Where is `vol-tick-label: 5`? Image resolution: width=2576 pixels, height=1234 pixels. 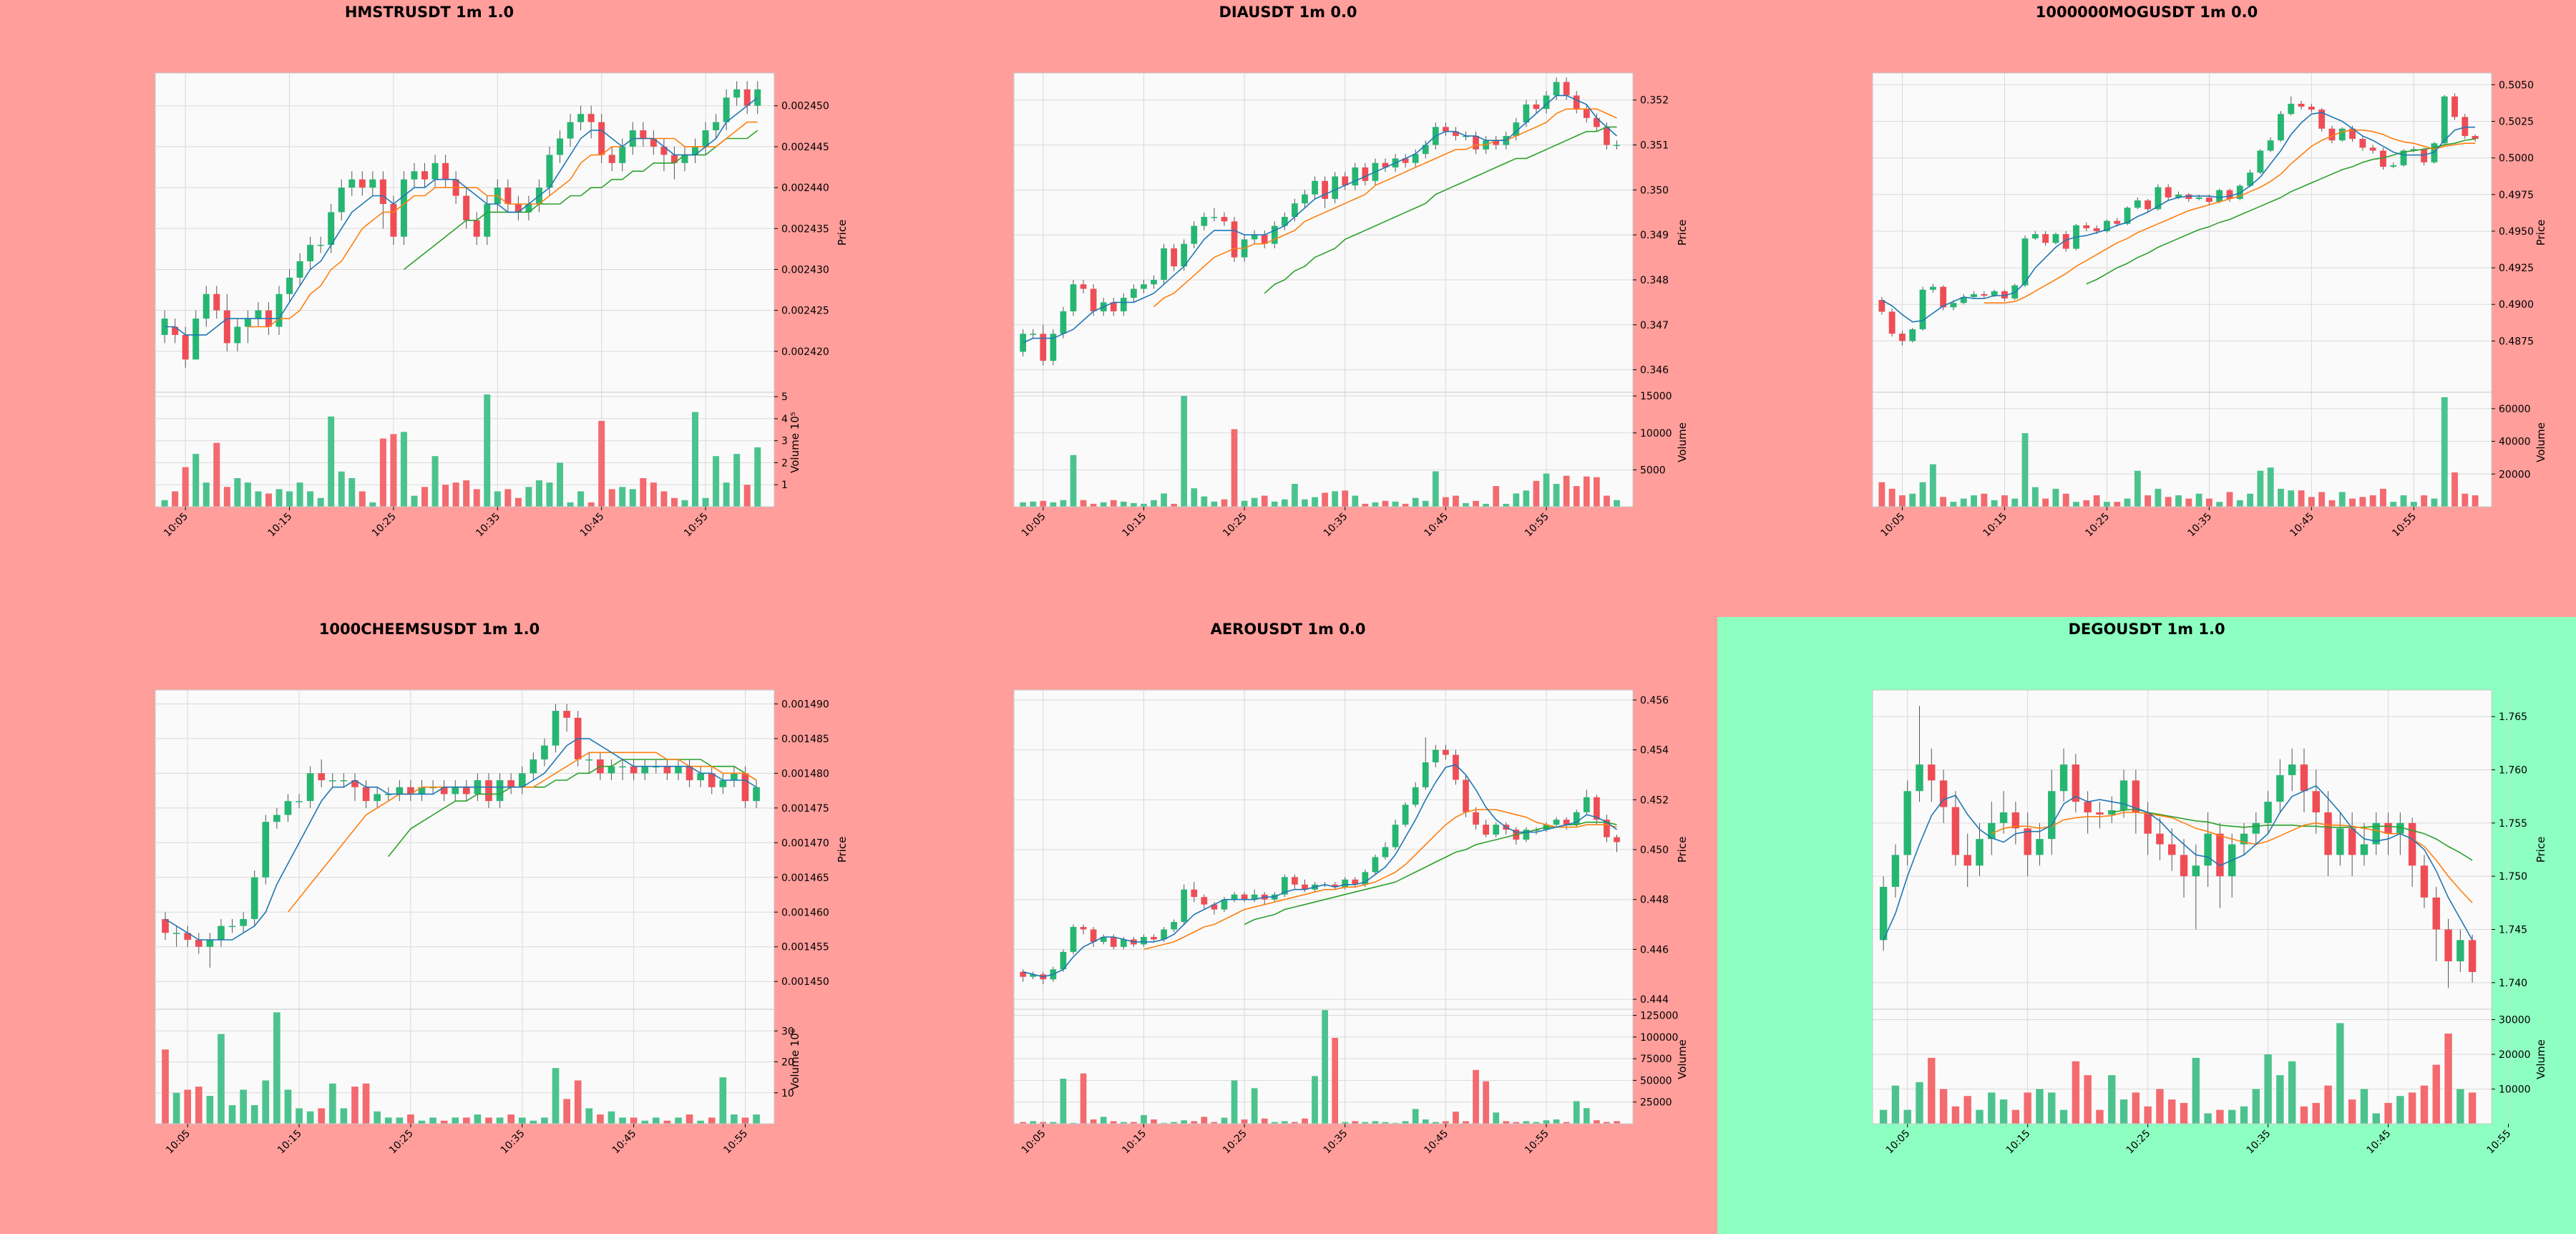 vol-tick-label: 5 is located at coordinates (784, 397).